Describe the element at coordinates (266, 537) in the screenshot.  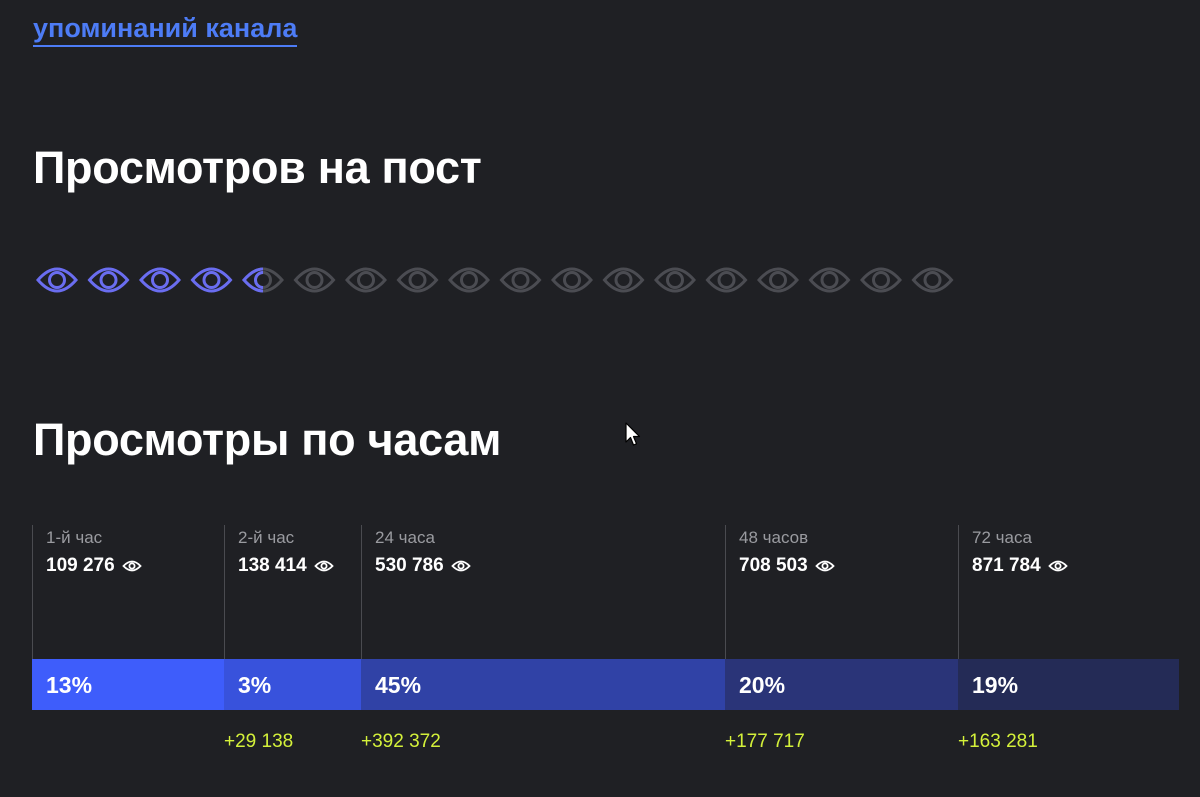
I see `segment-label: 2-й час` at that location.